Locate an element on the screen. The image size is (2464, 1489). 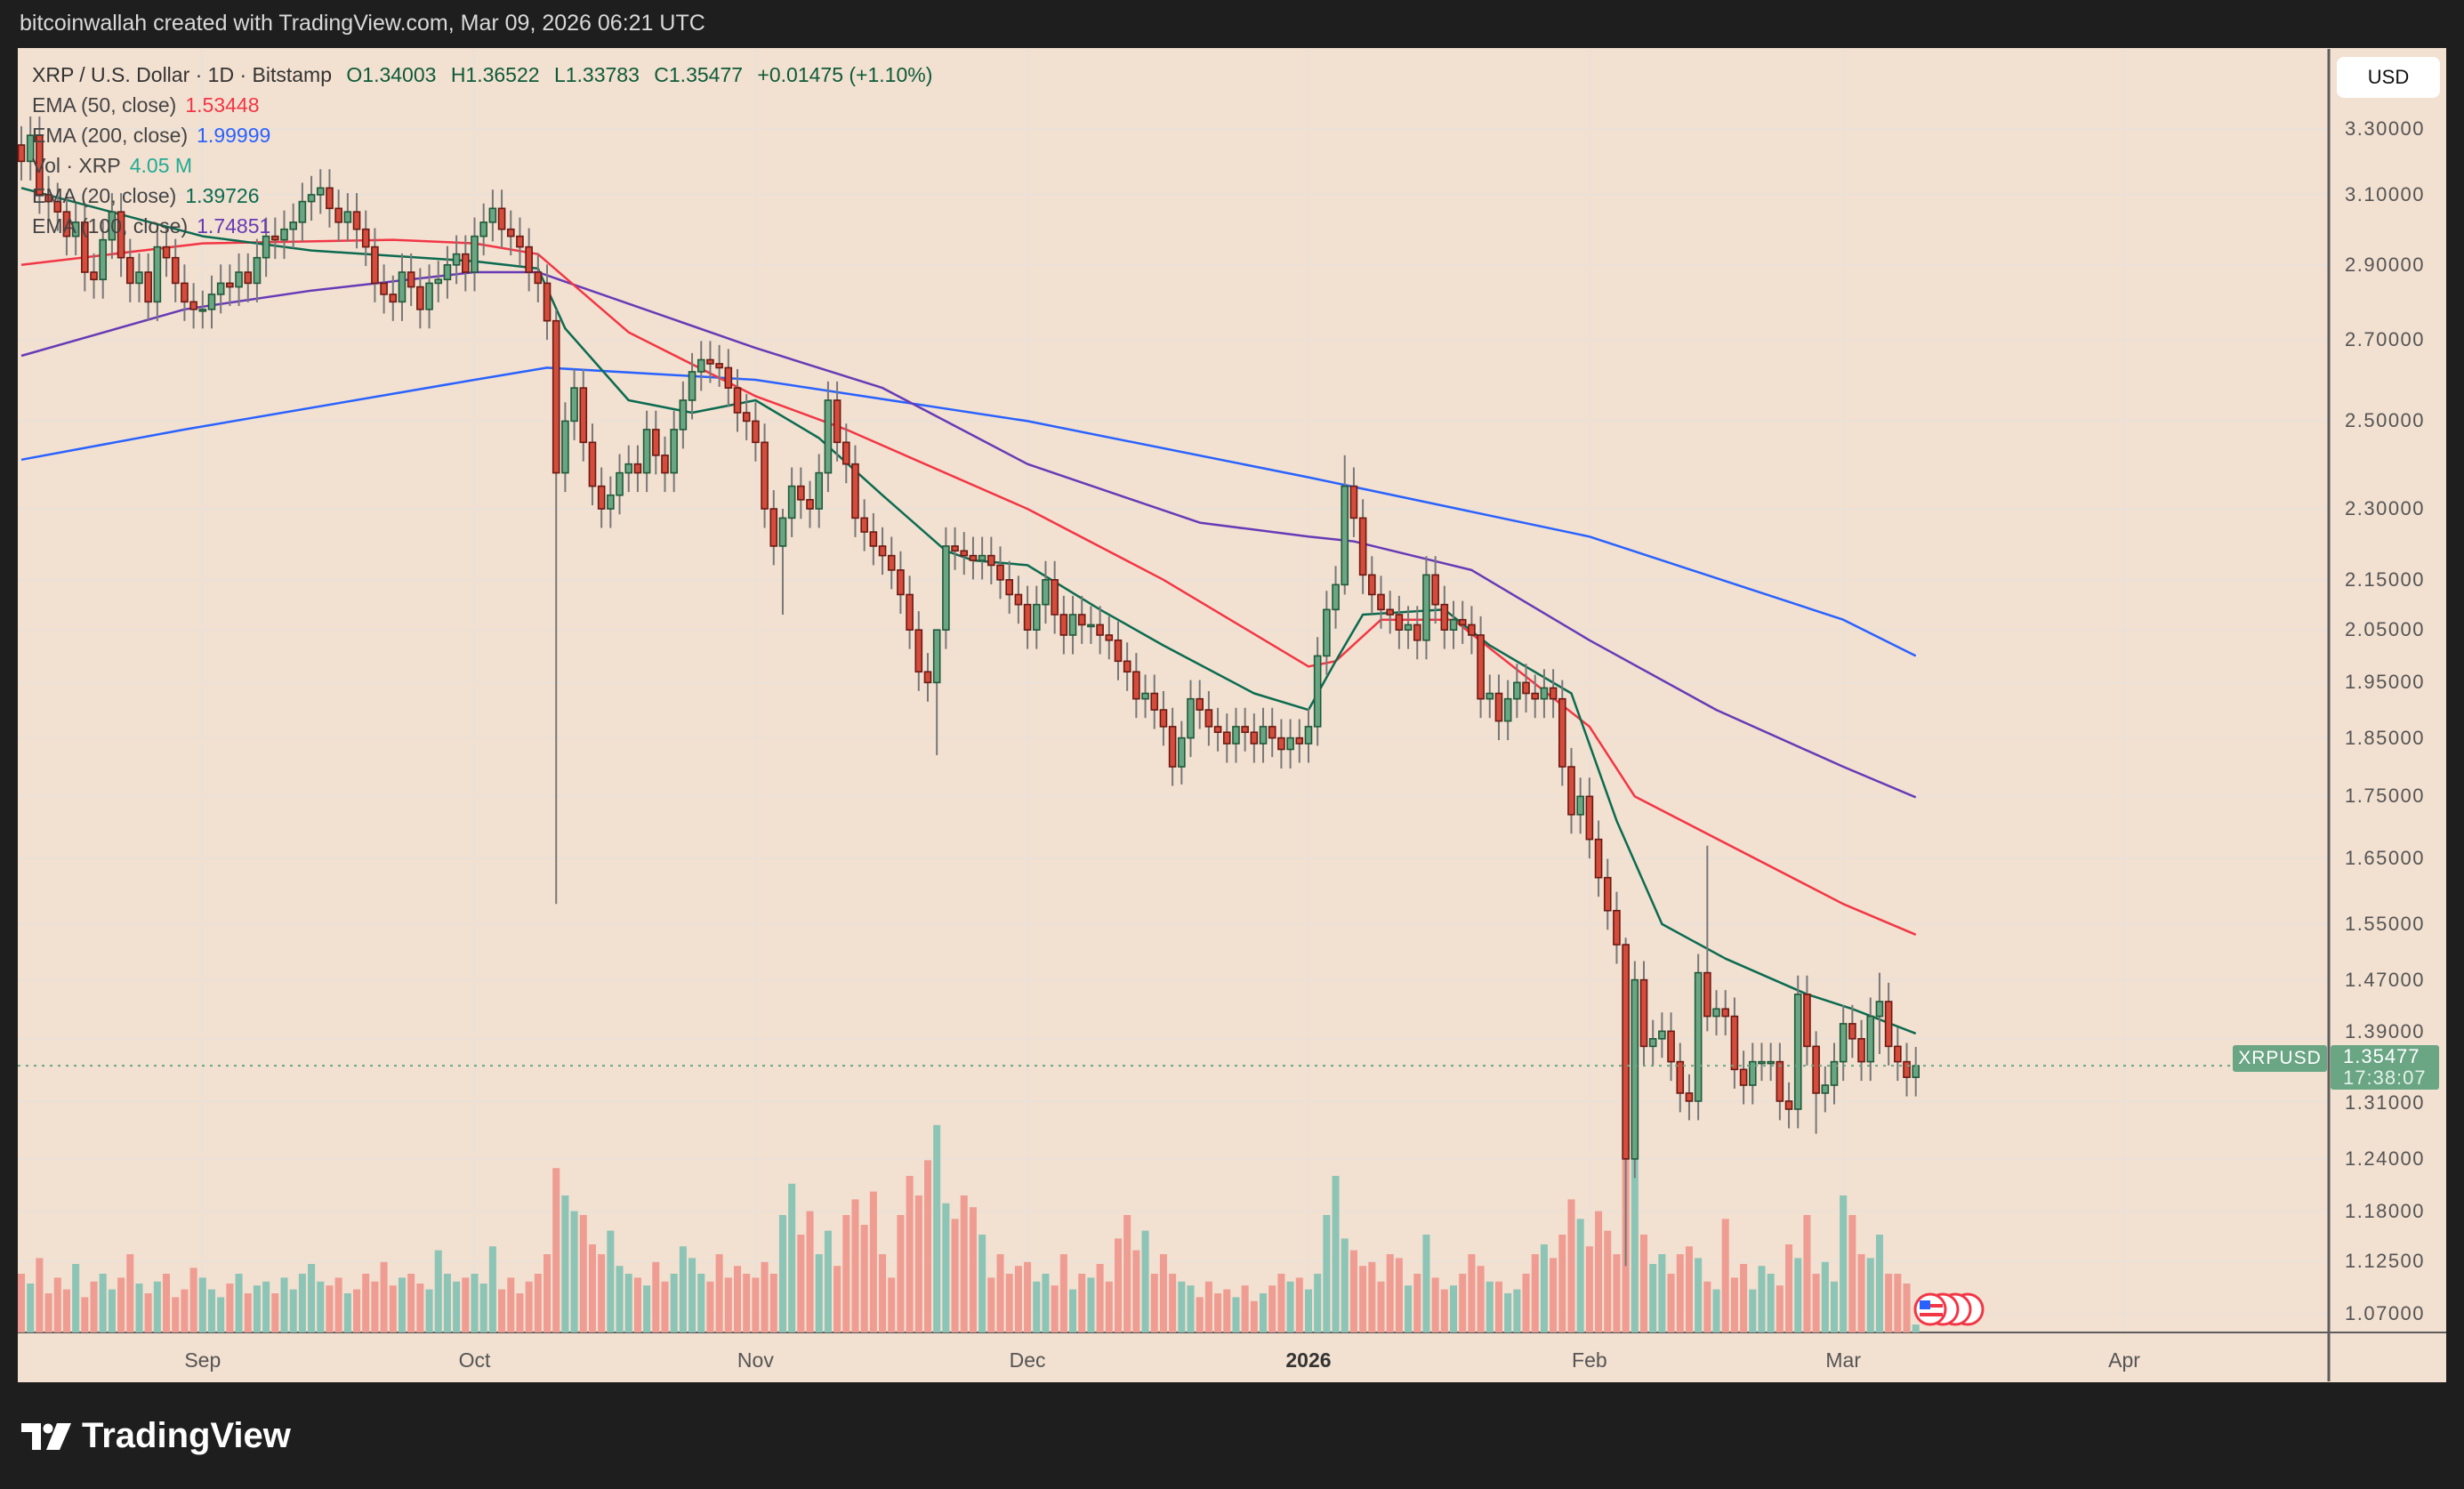
time-tick-label: 2026 is located at coordinates (1308, 1360).